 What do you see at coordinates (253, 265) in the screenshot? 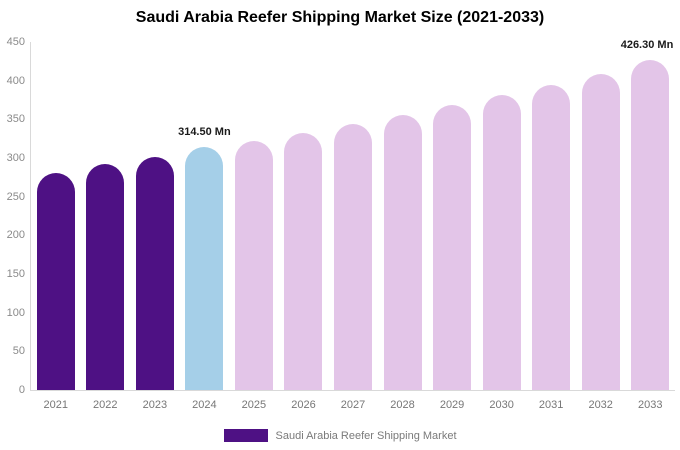
I see `bar-2025` at bounding box center [253, 265].